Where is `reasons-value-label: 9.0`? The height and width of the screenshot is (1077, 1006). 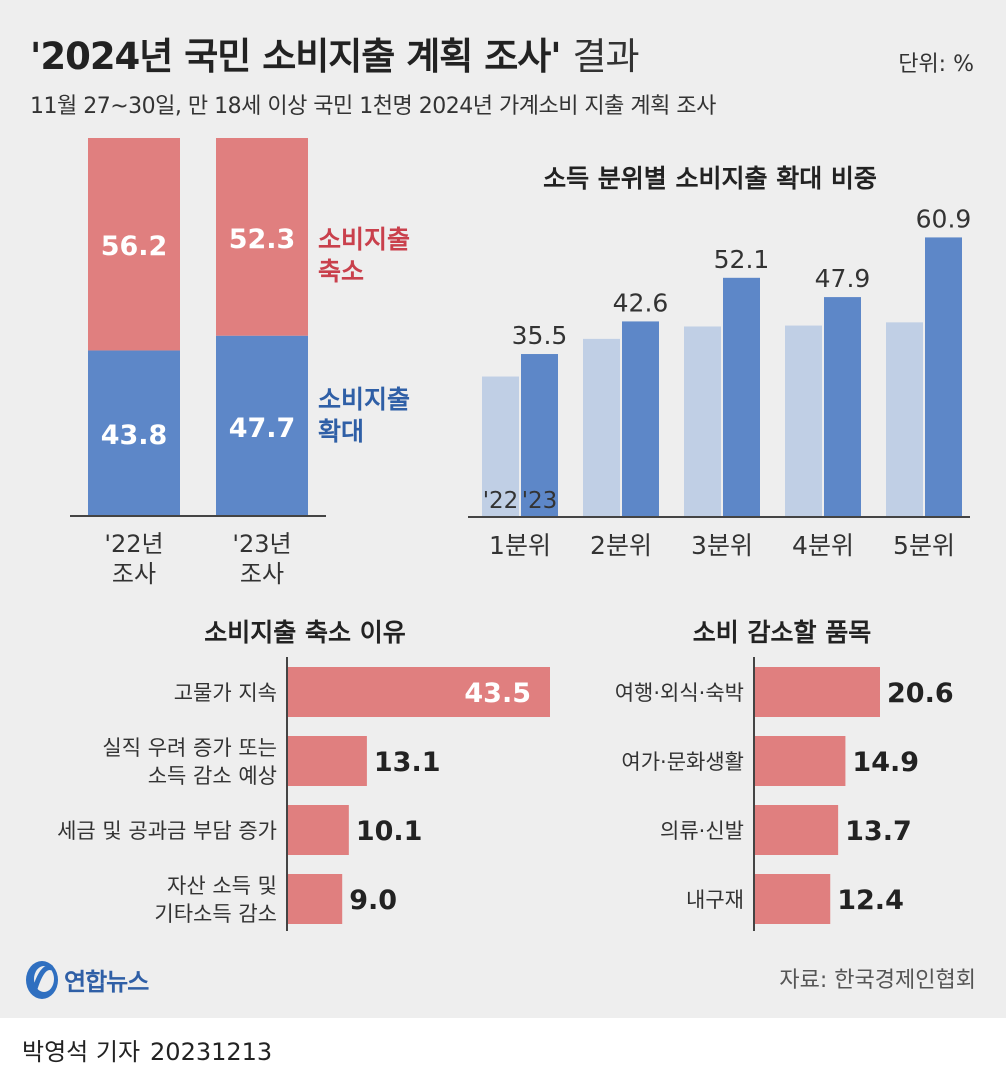
reasons-value-label: 9.0 is located at coordinates (373, 900).